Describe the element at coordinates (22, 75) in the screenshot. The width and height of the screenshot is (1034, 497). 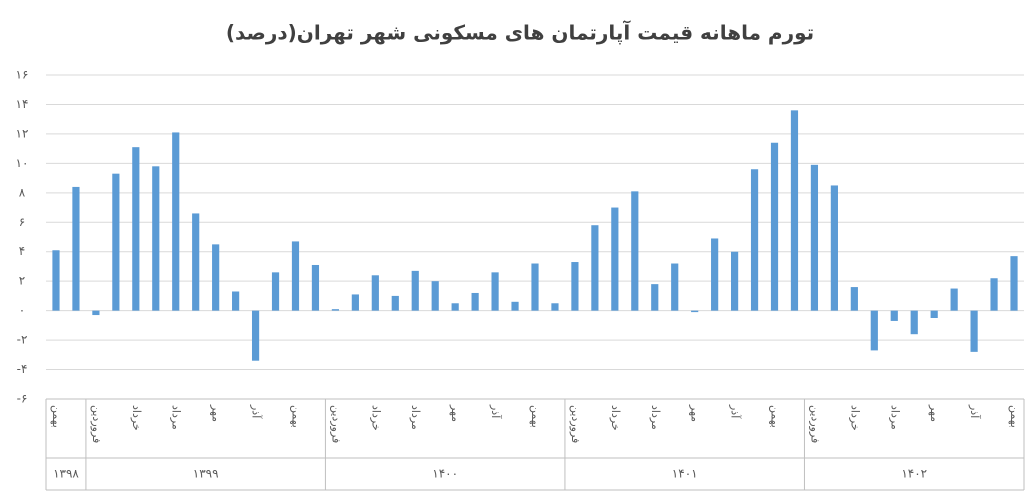
I see `y-tick-label: ۱۶` at that location.